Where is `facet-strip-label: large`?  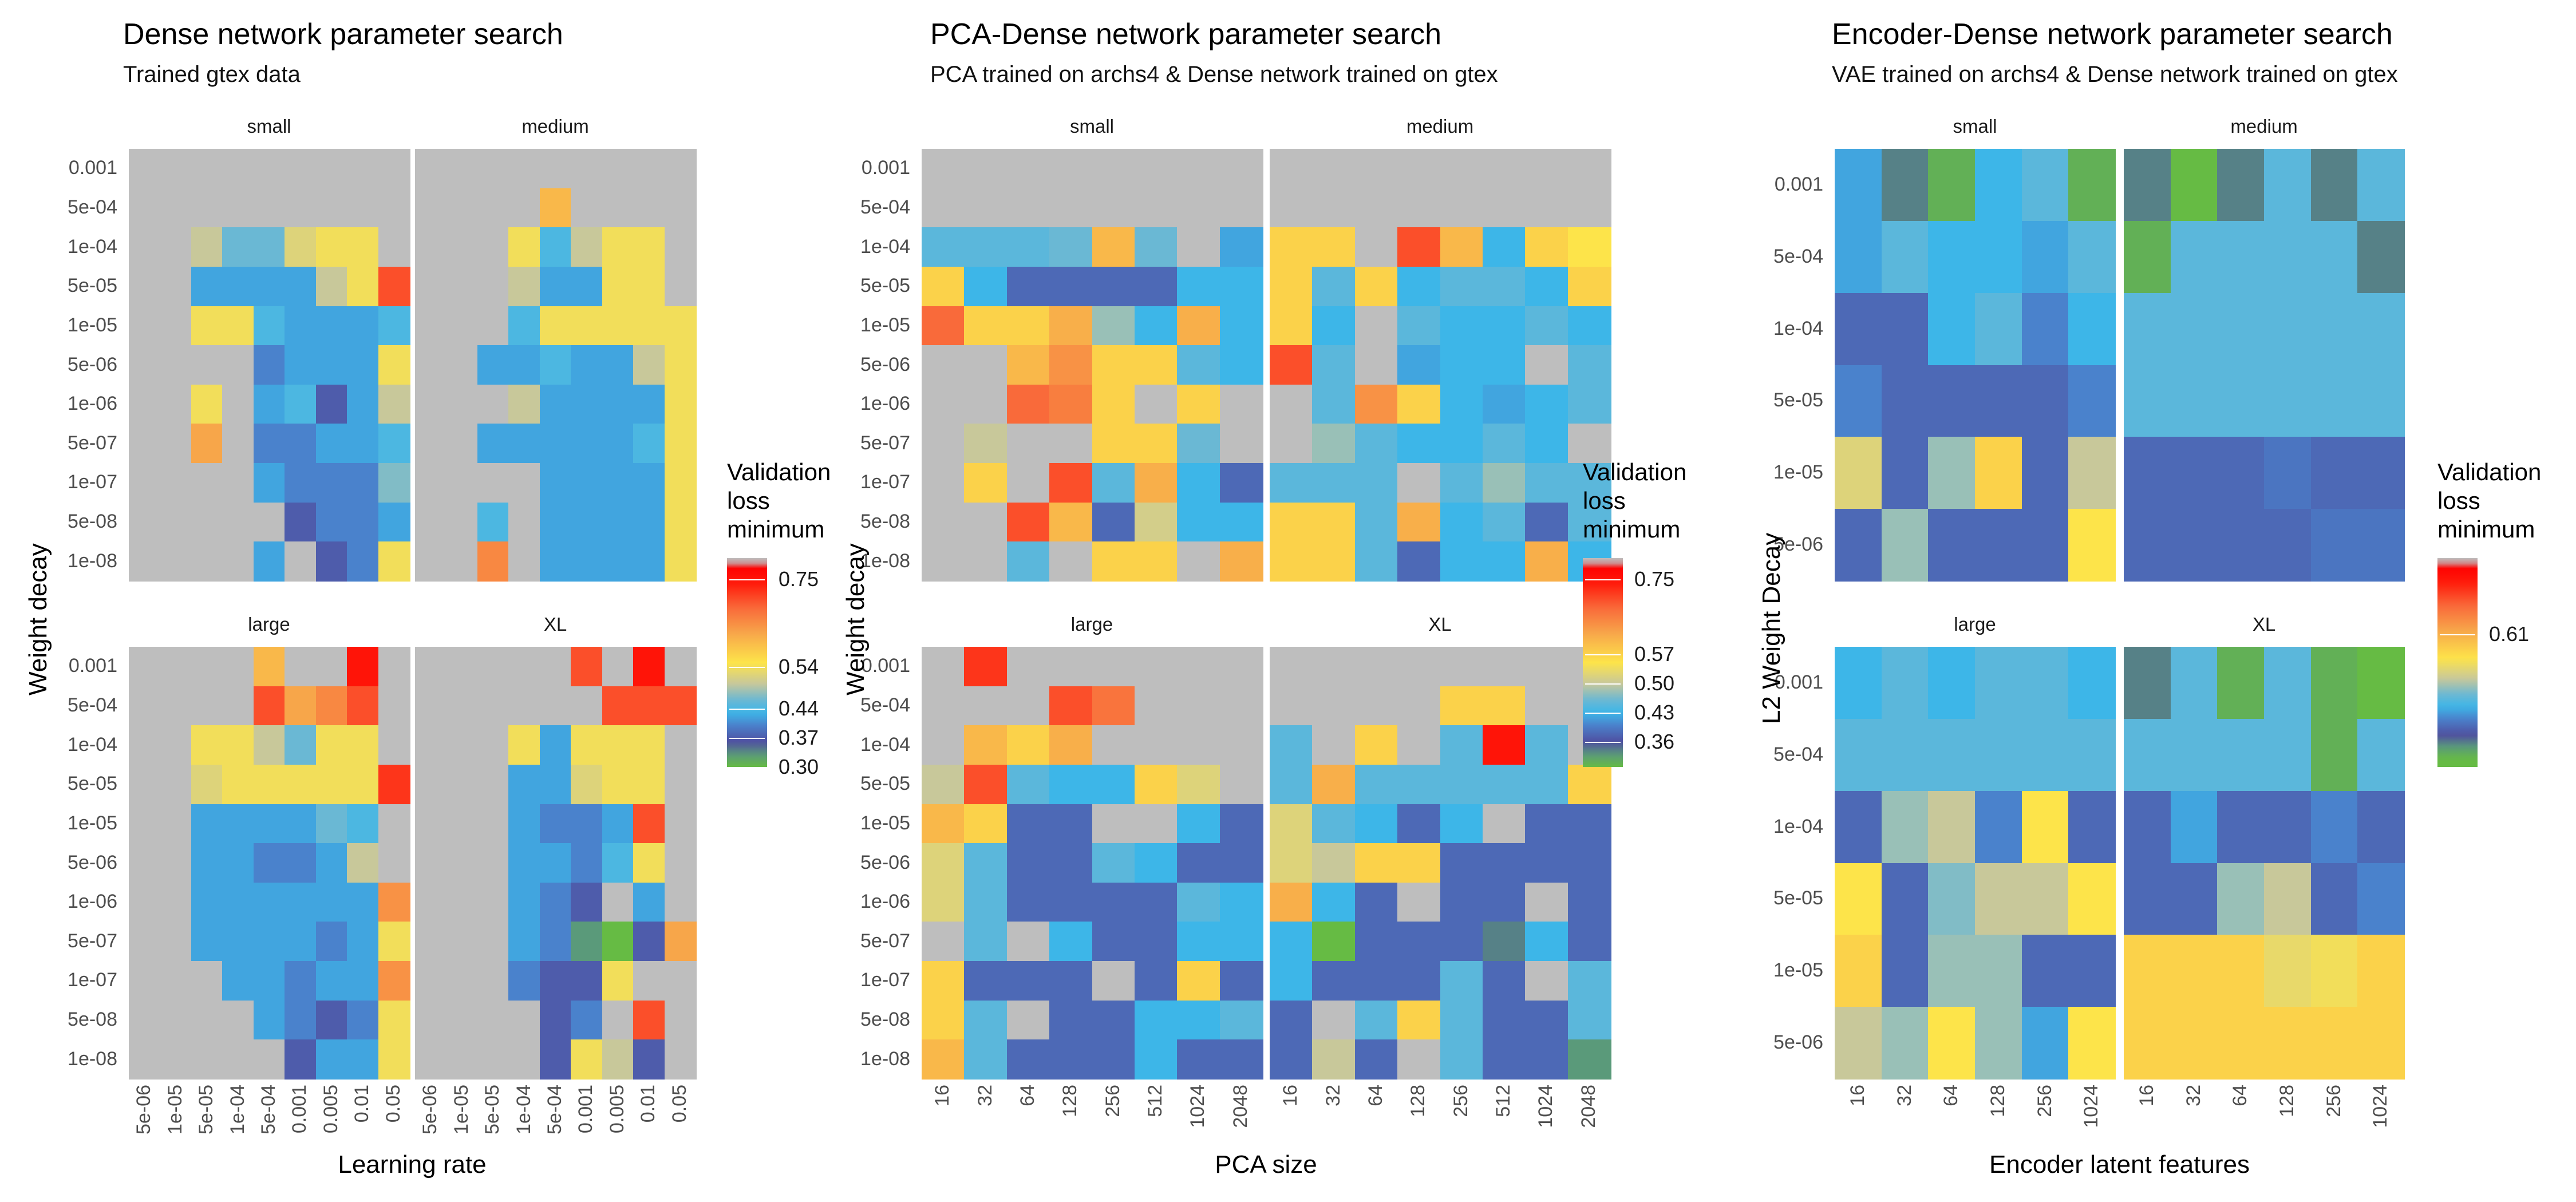
facet-strip-label: large is located at coordinates (1091, 624).